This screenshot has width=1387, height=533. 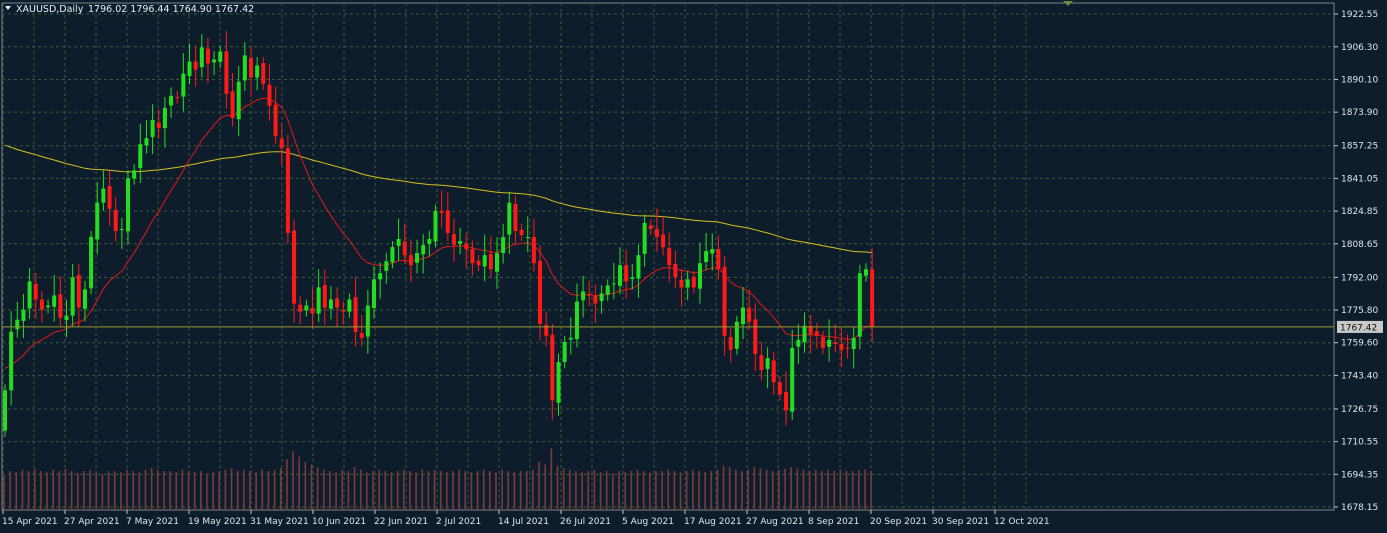 I want to click on dropdown-triangle-icon, so click(x=8, y=8).